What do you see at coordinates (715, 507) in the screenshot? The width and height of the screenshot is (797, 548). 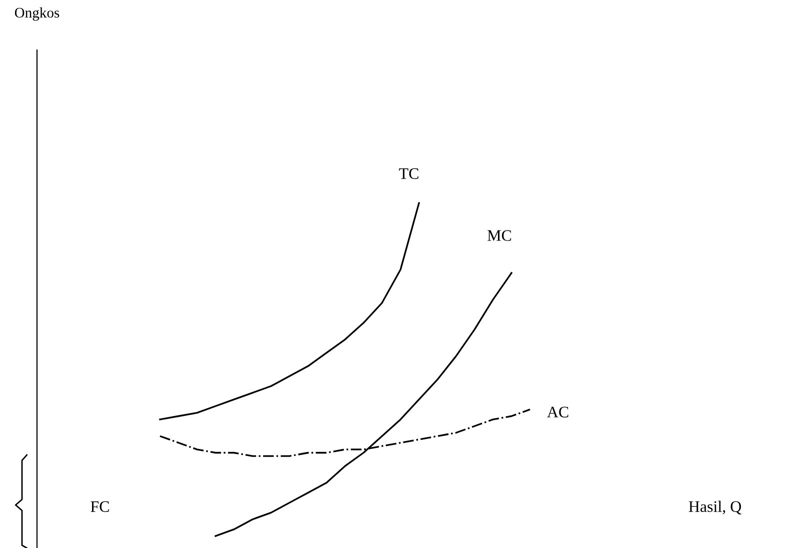 I see `text: Hasil, Q` at bounding box center [715, 507].